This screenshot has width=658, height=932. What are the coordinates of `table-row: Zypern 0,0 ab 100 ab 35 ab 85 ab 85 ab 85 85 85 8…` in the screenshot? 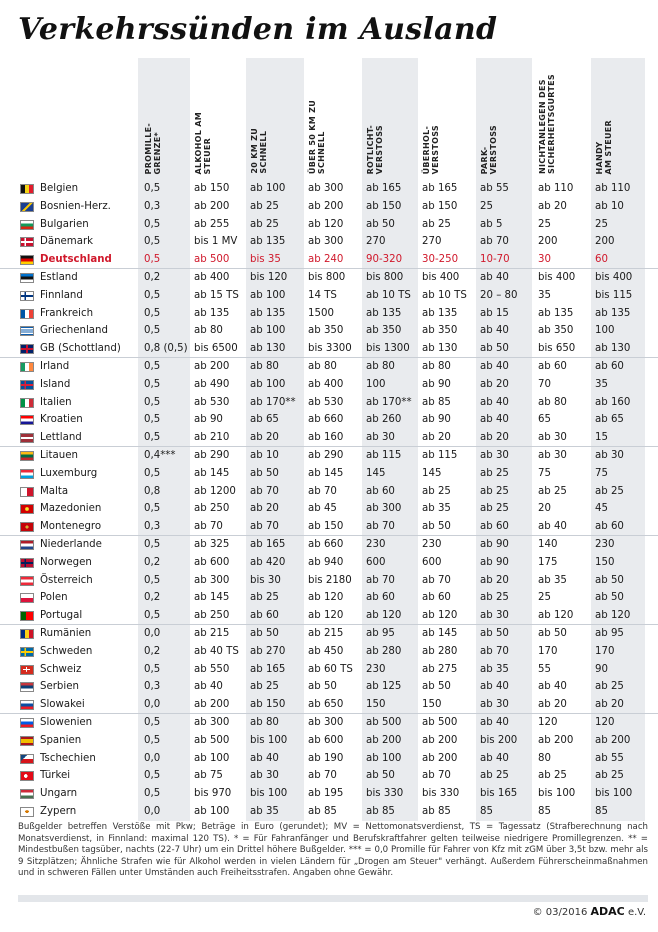 It's located at (329, 811).